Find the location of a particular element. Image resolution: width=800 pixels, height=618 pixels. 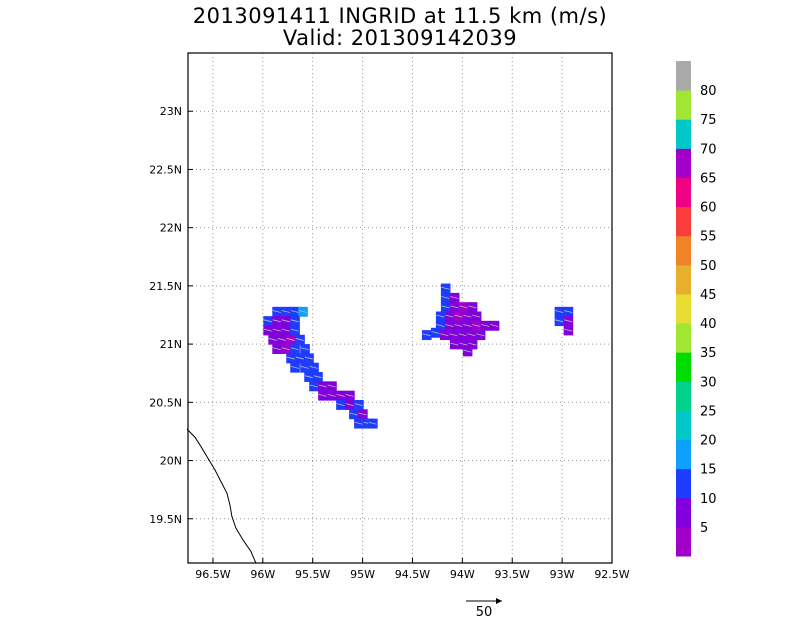

colorbar-label: 65 is located at coordinates (708, 178).